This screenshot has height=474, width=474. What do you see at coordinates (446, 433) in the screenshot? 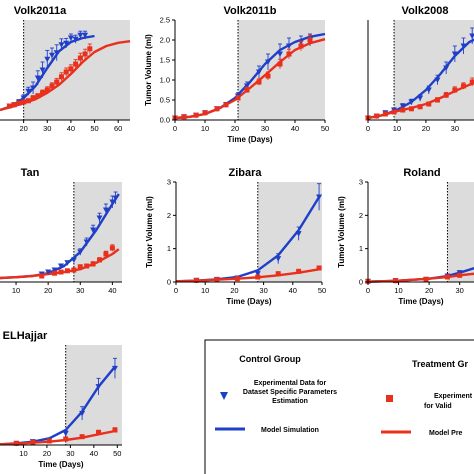
I see `legend-treatment-model-label: Model Pre` at bounding box center [446, 433].